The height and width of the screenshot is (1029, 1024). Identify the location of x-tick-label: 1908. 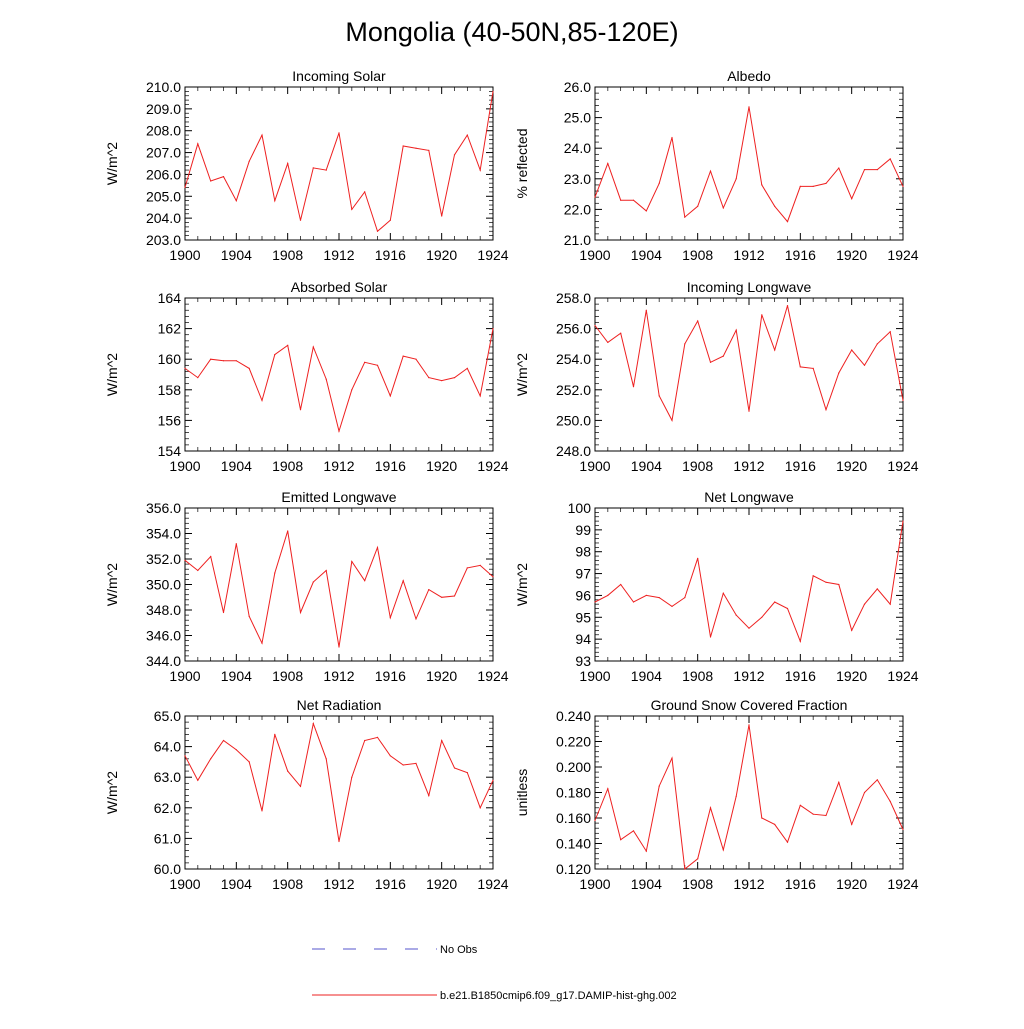
(697, 676).